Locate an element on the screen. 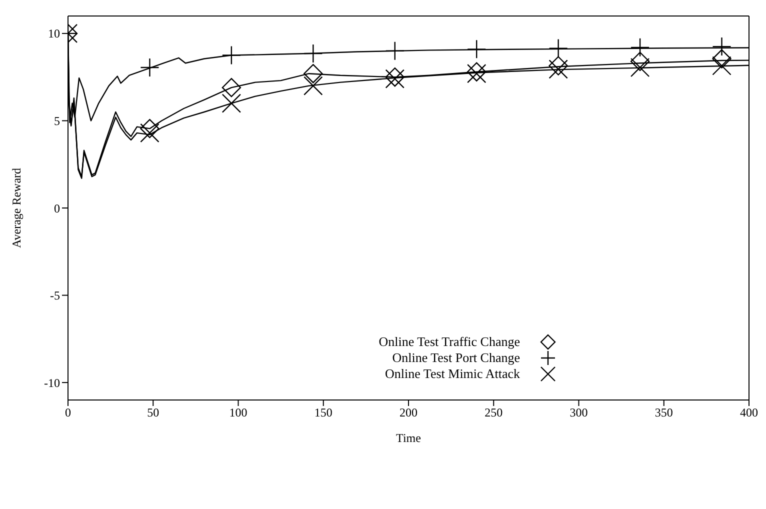 The height and width of the screenshot is (509, 766). x-axis-title: Time is located at coordinates (408, 438).